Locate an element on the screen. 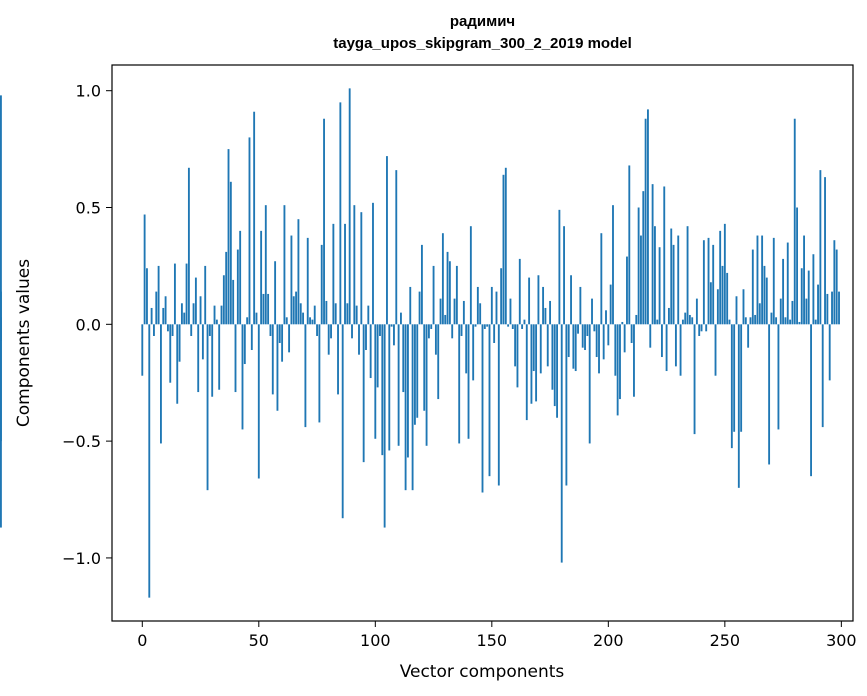 Image resolution: width=867 pixels, height=696 pixels. y-axis: 1.0 0.5 0.0 −0.5 −1.0 is located at coordinates (87, 325).